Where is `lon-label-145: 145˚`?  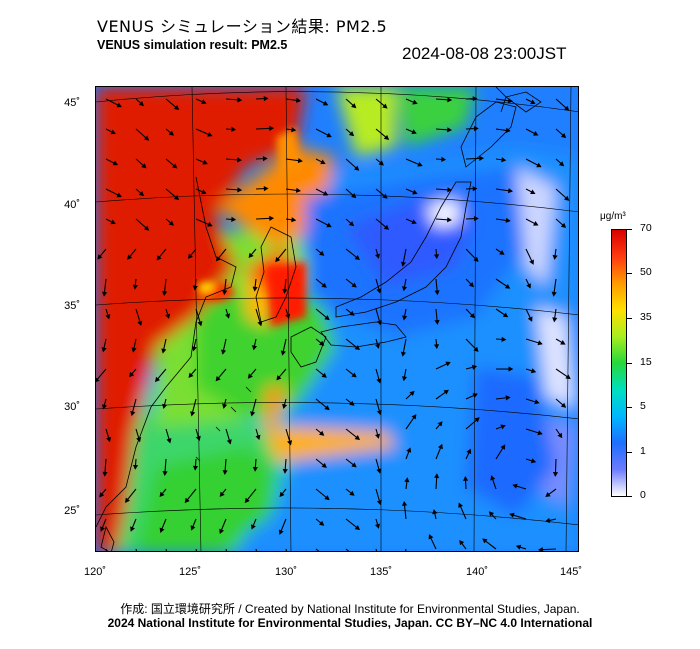
lon-label-145: 145˚ is located at coordinates (571, 572).